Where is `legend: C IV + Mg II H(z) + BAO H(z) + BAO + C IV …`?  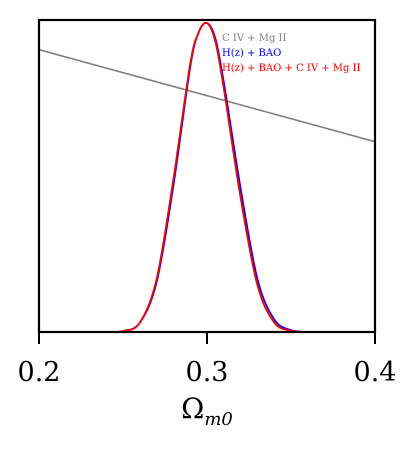
legend: C IV + Mg II H(z) + BAO H(z) + BAO + C IV … is located at coordinates (291, 53).